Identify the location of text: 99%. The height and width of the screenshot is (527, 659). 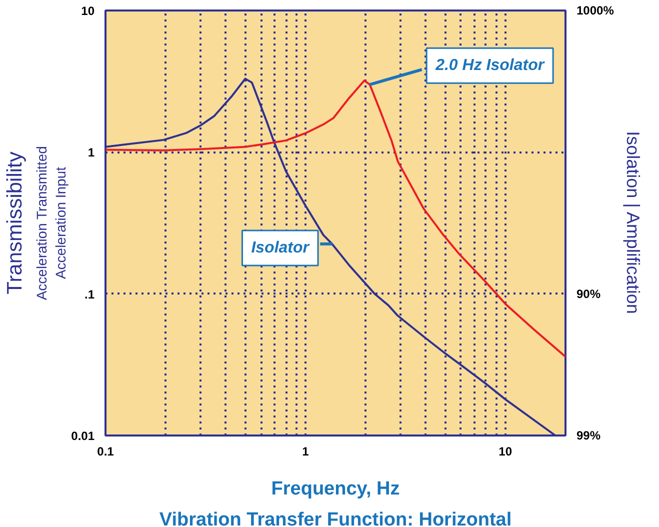
(588, 435).